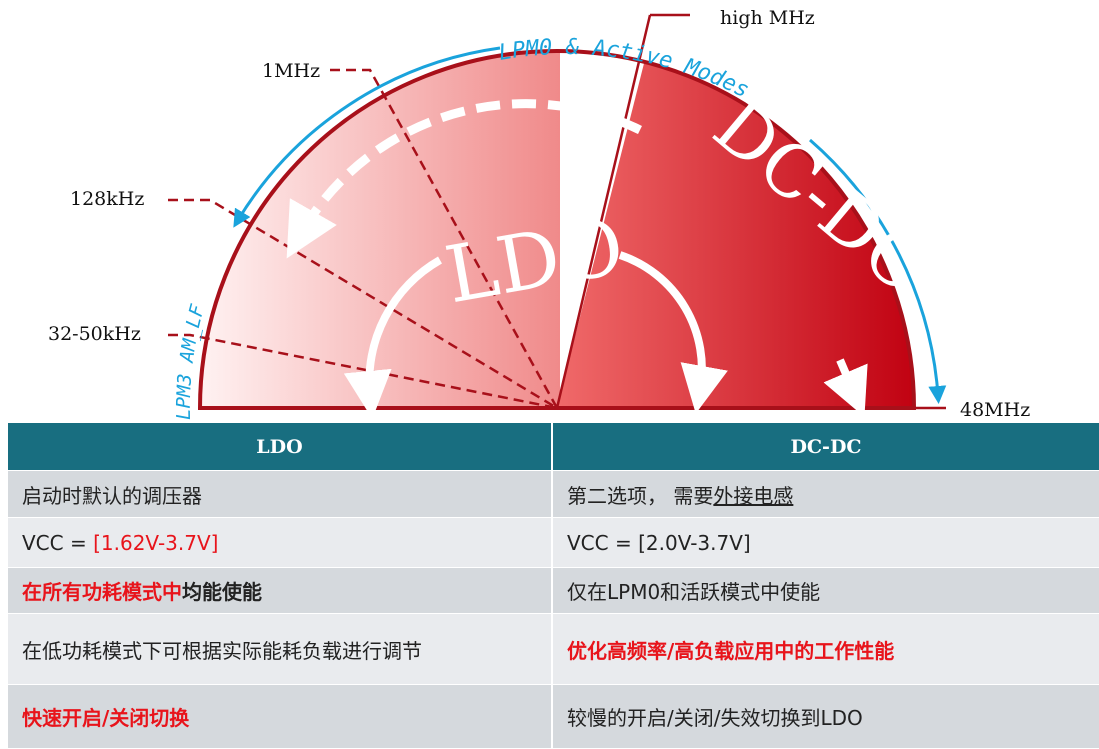  What do you see at coordinates (826, 542) in the screenshot?
I see `table-cell: VCC = [2.0V-3.7V]` at bounding box center [826, 542].